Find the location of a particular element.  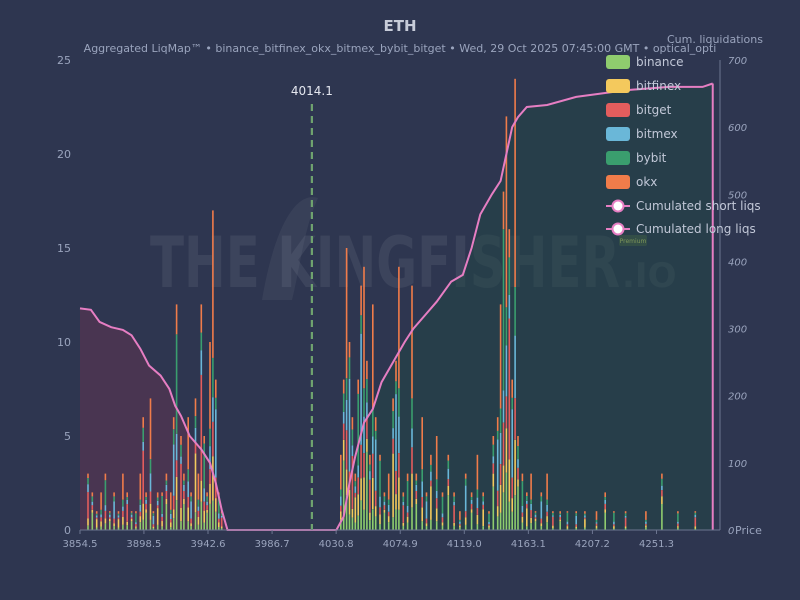

right-tick-label: 100 is located at coordinates (737, 464).